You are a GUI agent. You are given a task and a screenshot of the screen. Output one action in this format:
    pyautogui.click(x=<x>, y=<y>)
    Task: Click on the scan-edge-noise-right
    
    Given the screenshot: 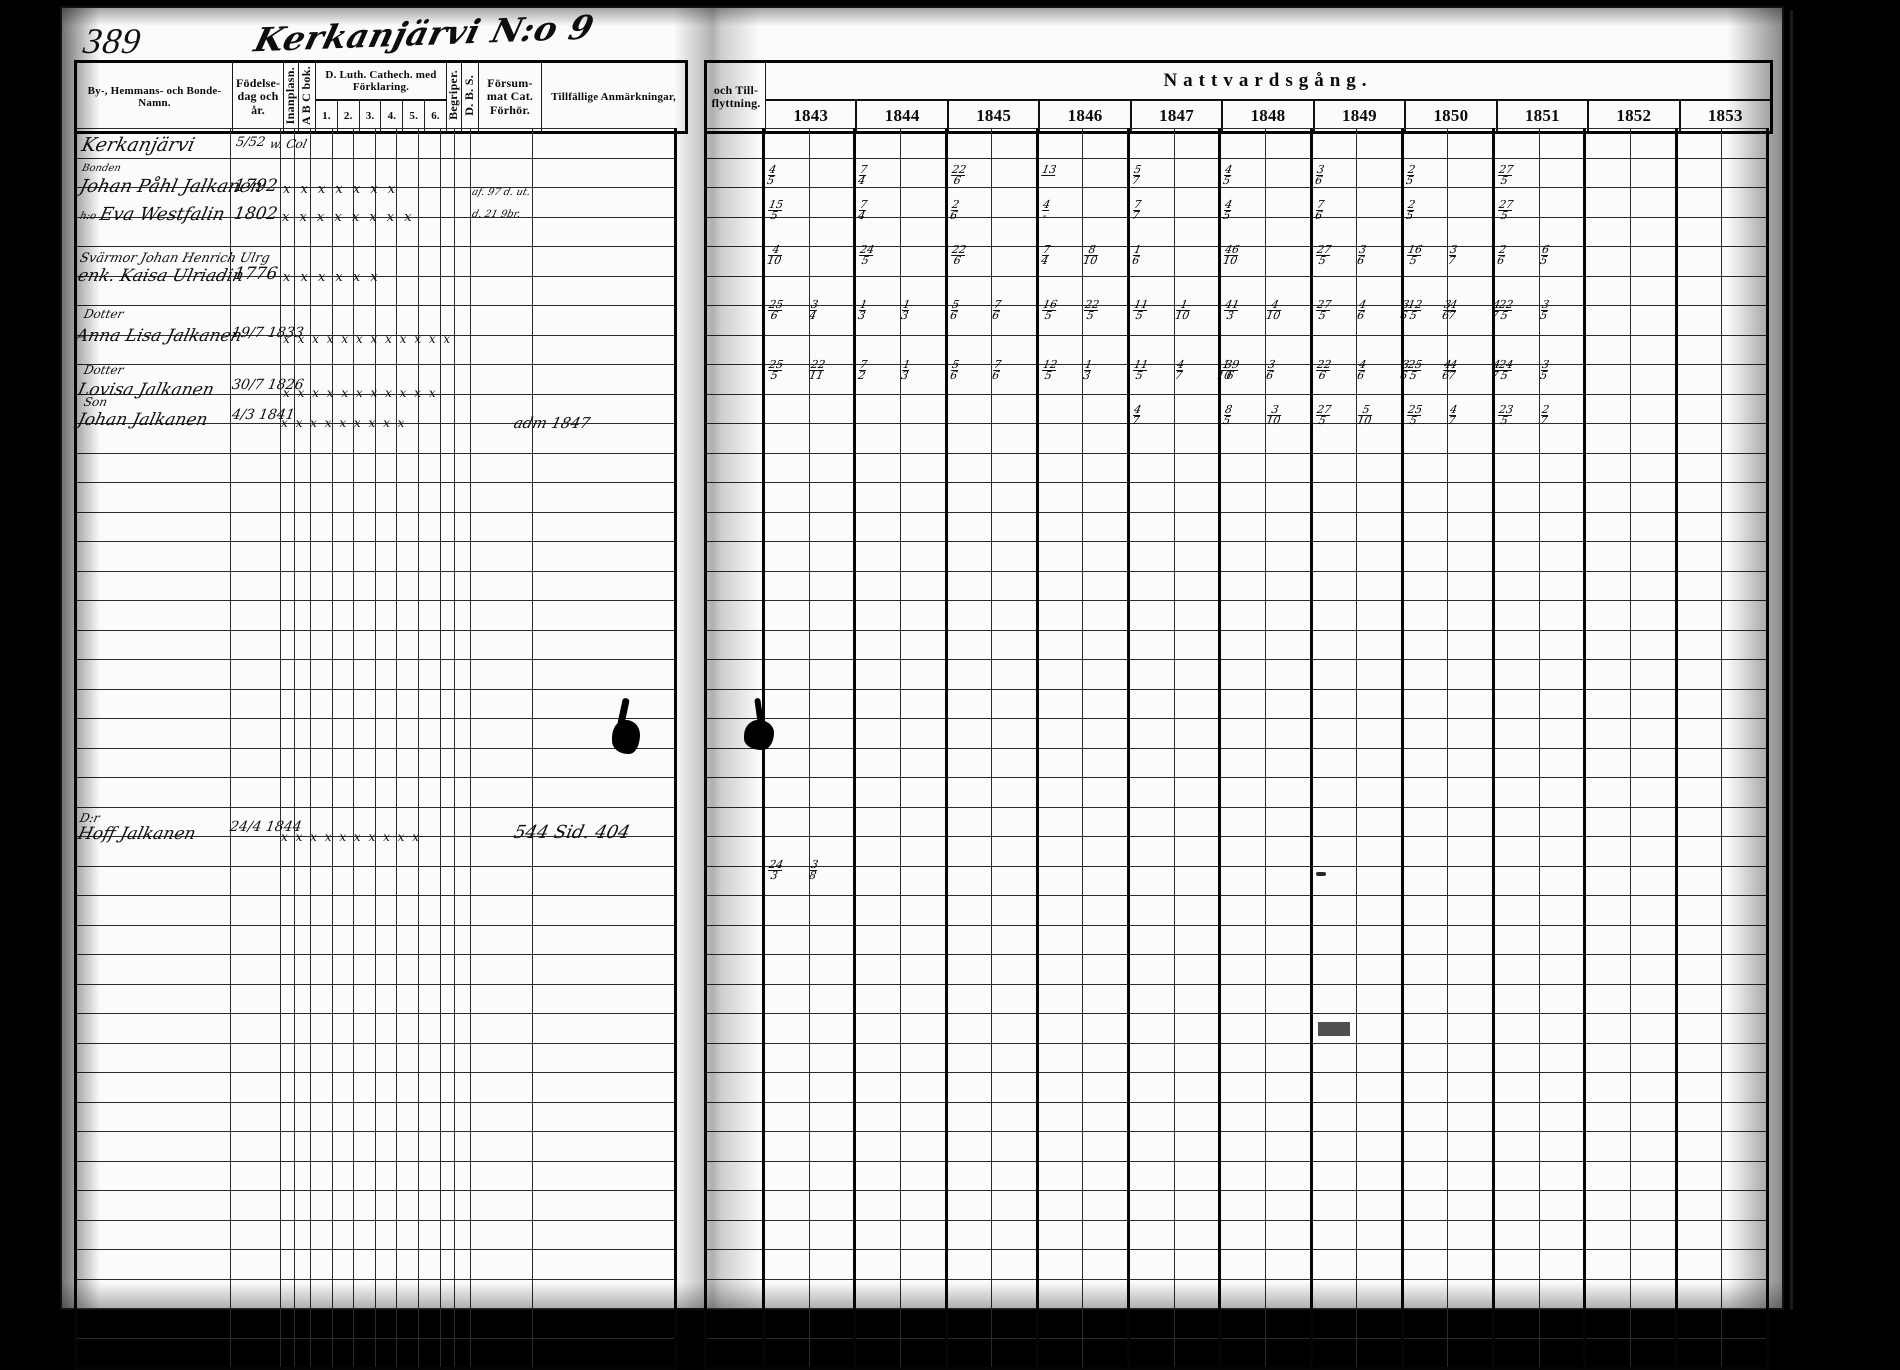 What is the action you would take?
    pyautogui.click(x=1840, y=668)
    